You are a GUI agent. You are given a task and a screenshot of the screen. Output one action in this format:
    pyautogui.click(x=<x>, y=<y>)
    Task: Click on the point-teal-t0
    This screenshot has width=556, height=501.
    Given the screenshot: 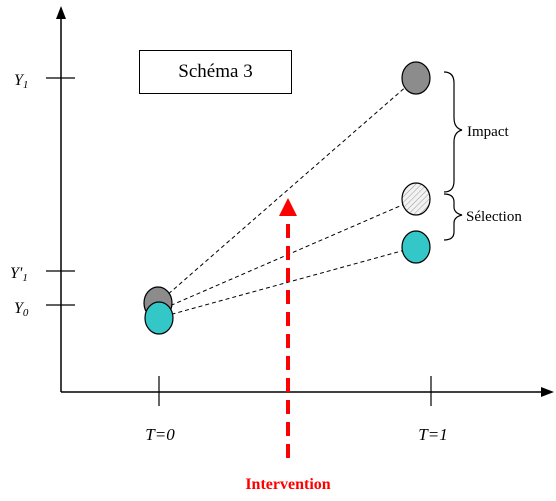 What is the action you would take?
    pyautogui.click(x=159, y=318)
    